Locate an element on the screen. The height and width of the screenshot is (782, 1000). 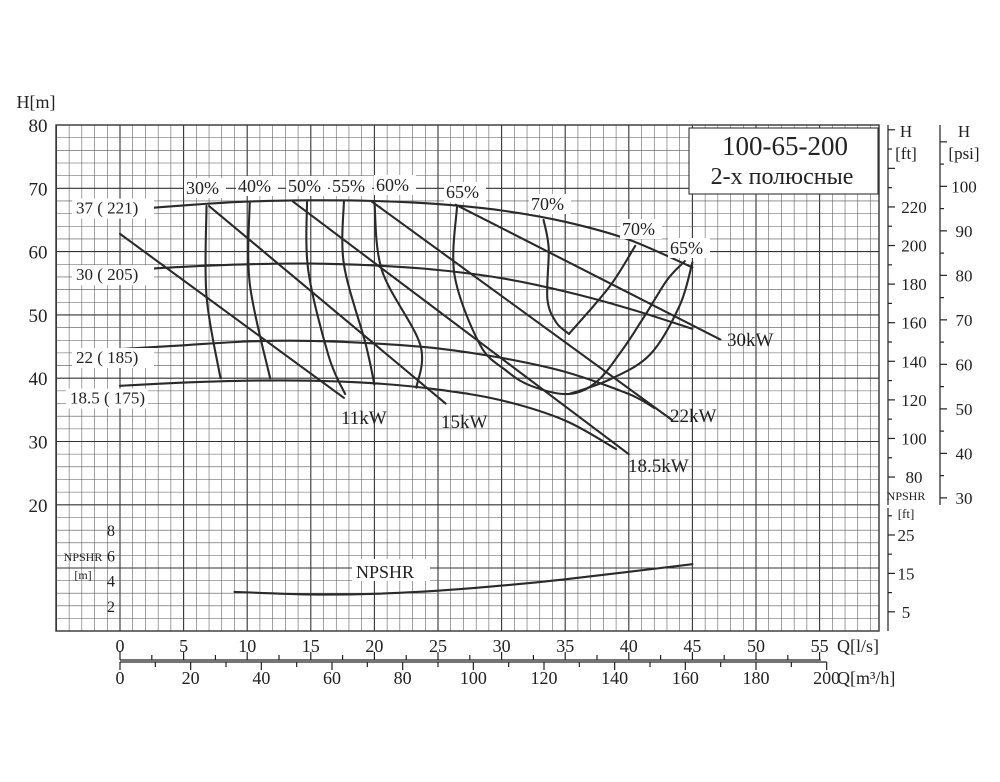
x-axis-ls-tick-label: 5 is located at coordinates (183, 646).